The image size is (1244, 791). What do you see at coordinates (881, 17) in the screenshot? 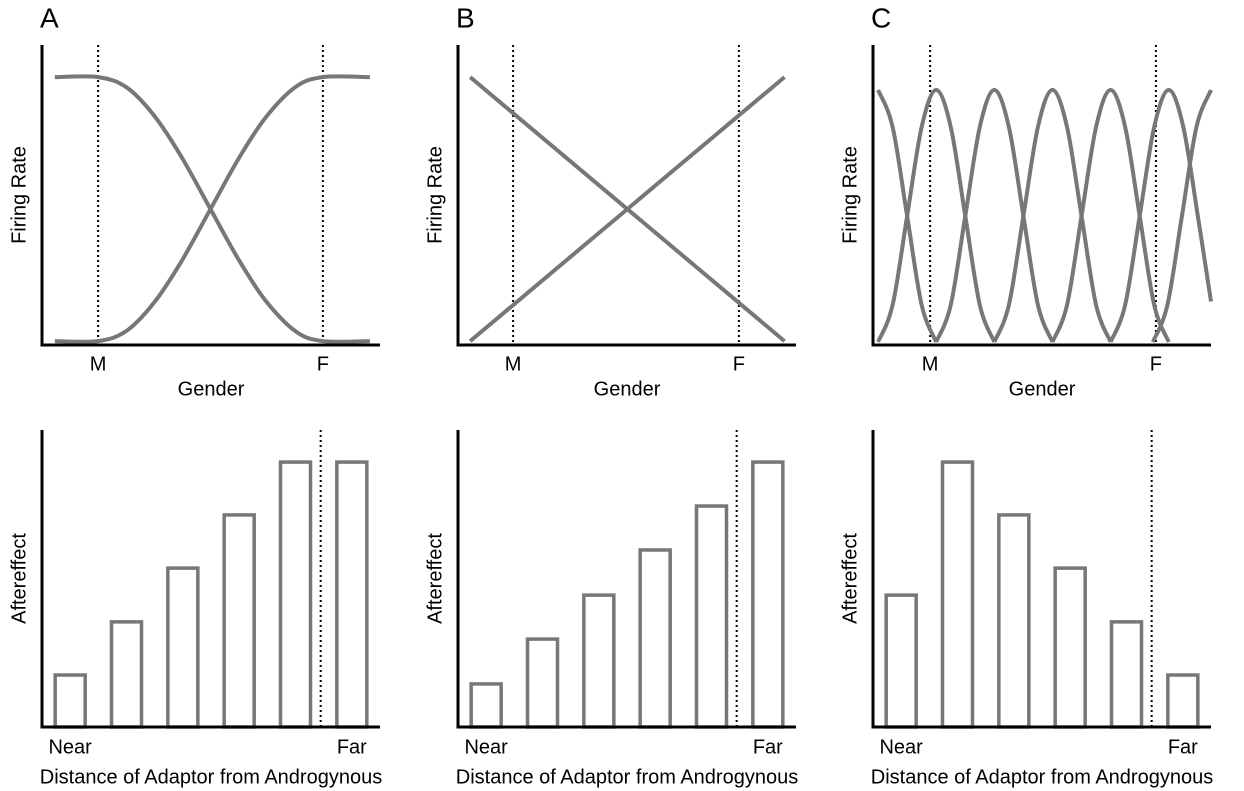
I see `panel-label: C` at bounding box center [881, 17].